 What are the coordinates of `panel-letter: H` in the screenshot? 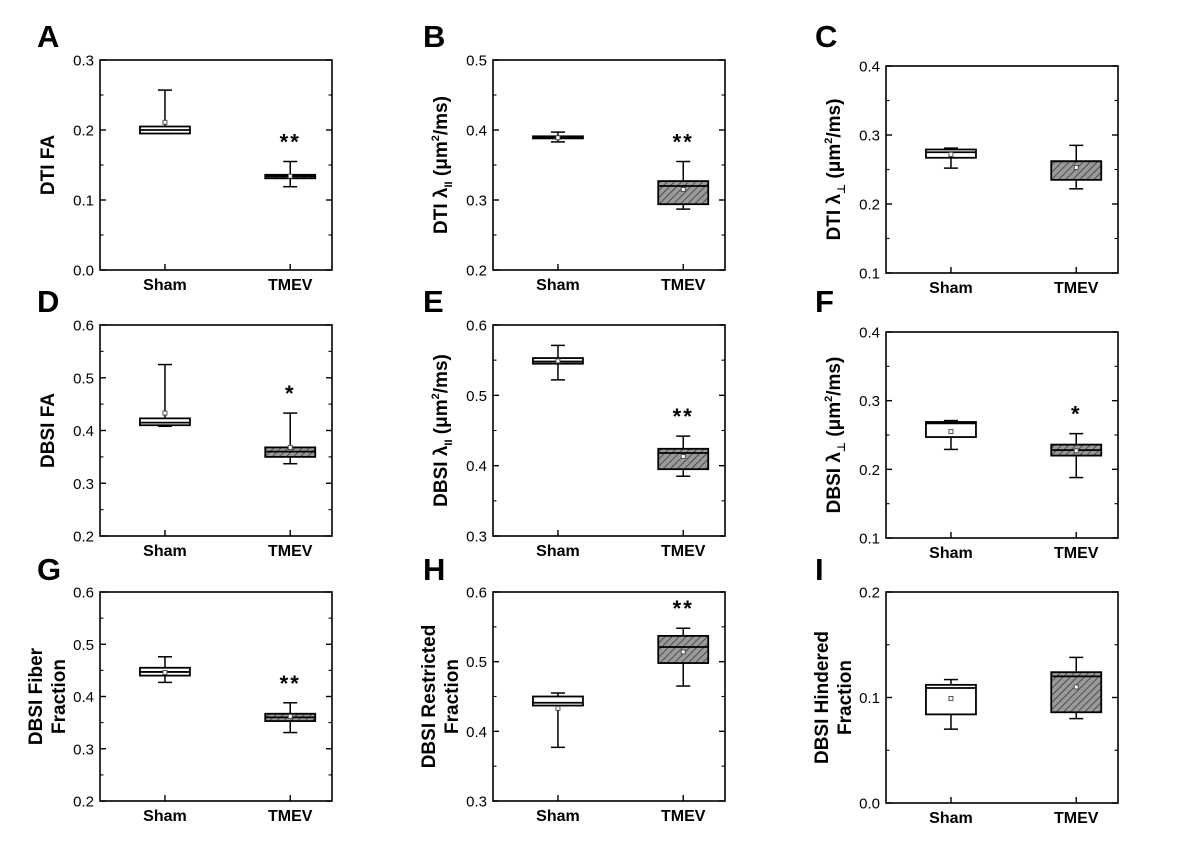 It's located at (434, 569).